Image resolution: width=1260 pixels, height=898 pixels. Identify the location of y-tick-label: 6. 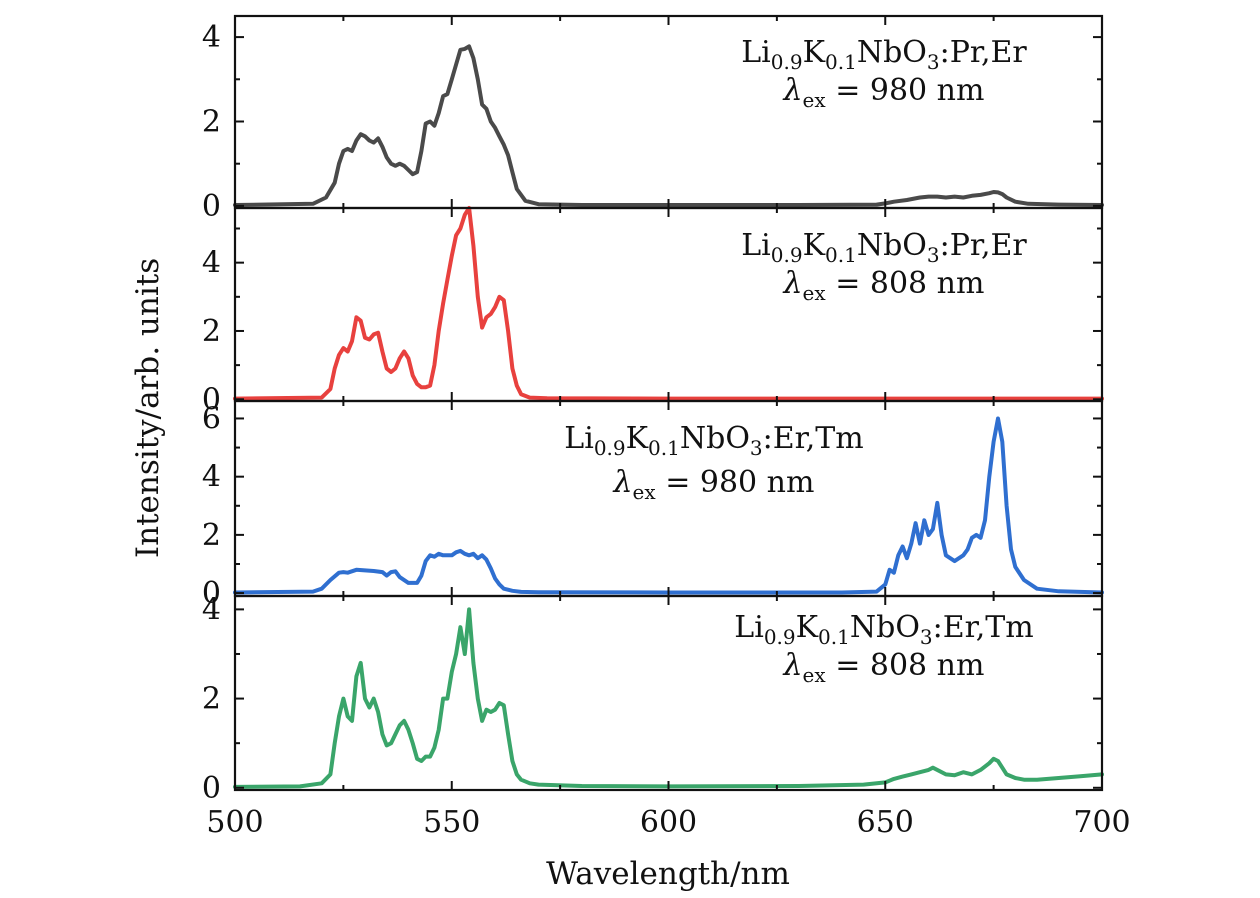
(211, 418).